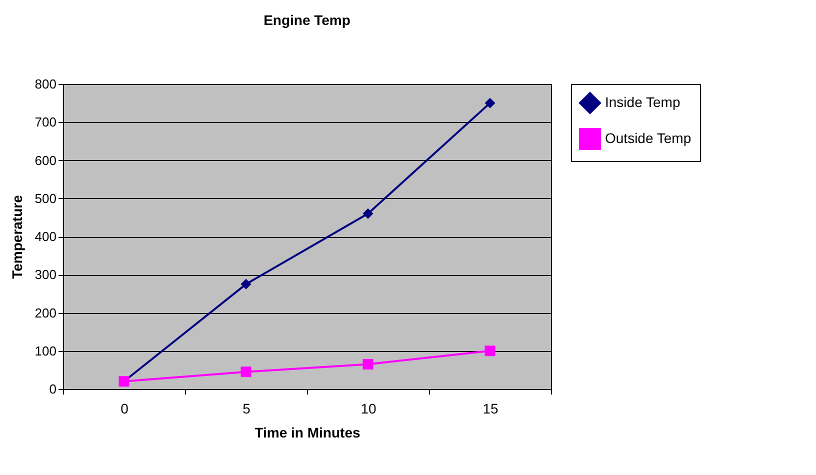 The height and width of the screenshot is (475, 816). What do you see at coordinates (124, 408) in the screenshot?
I see `x-tick-label: 0` at bounding box center [124, 408].